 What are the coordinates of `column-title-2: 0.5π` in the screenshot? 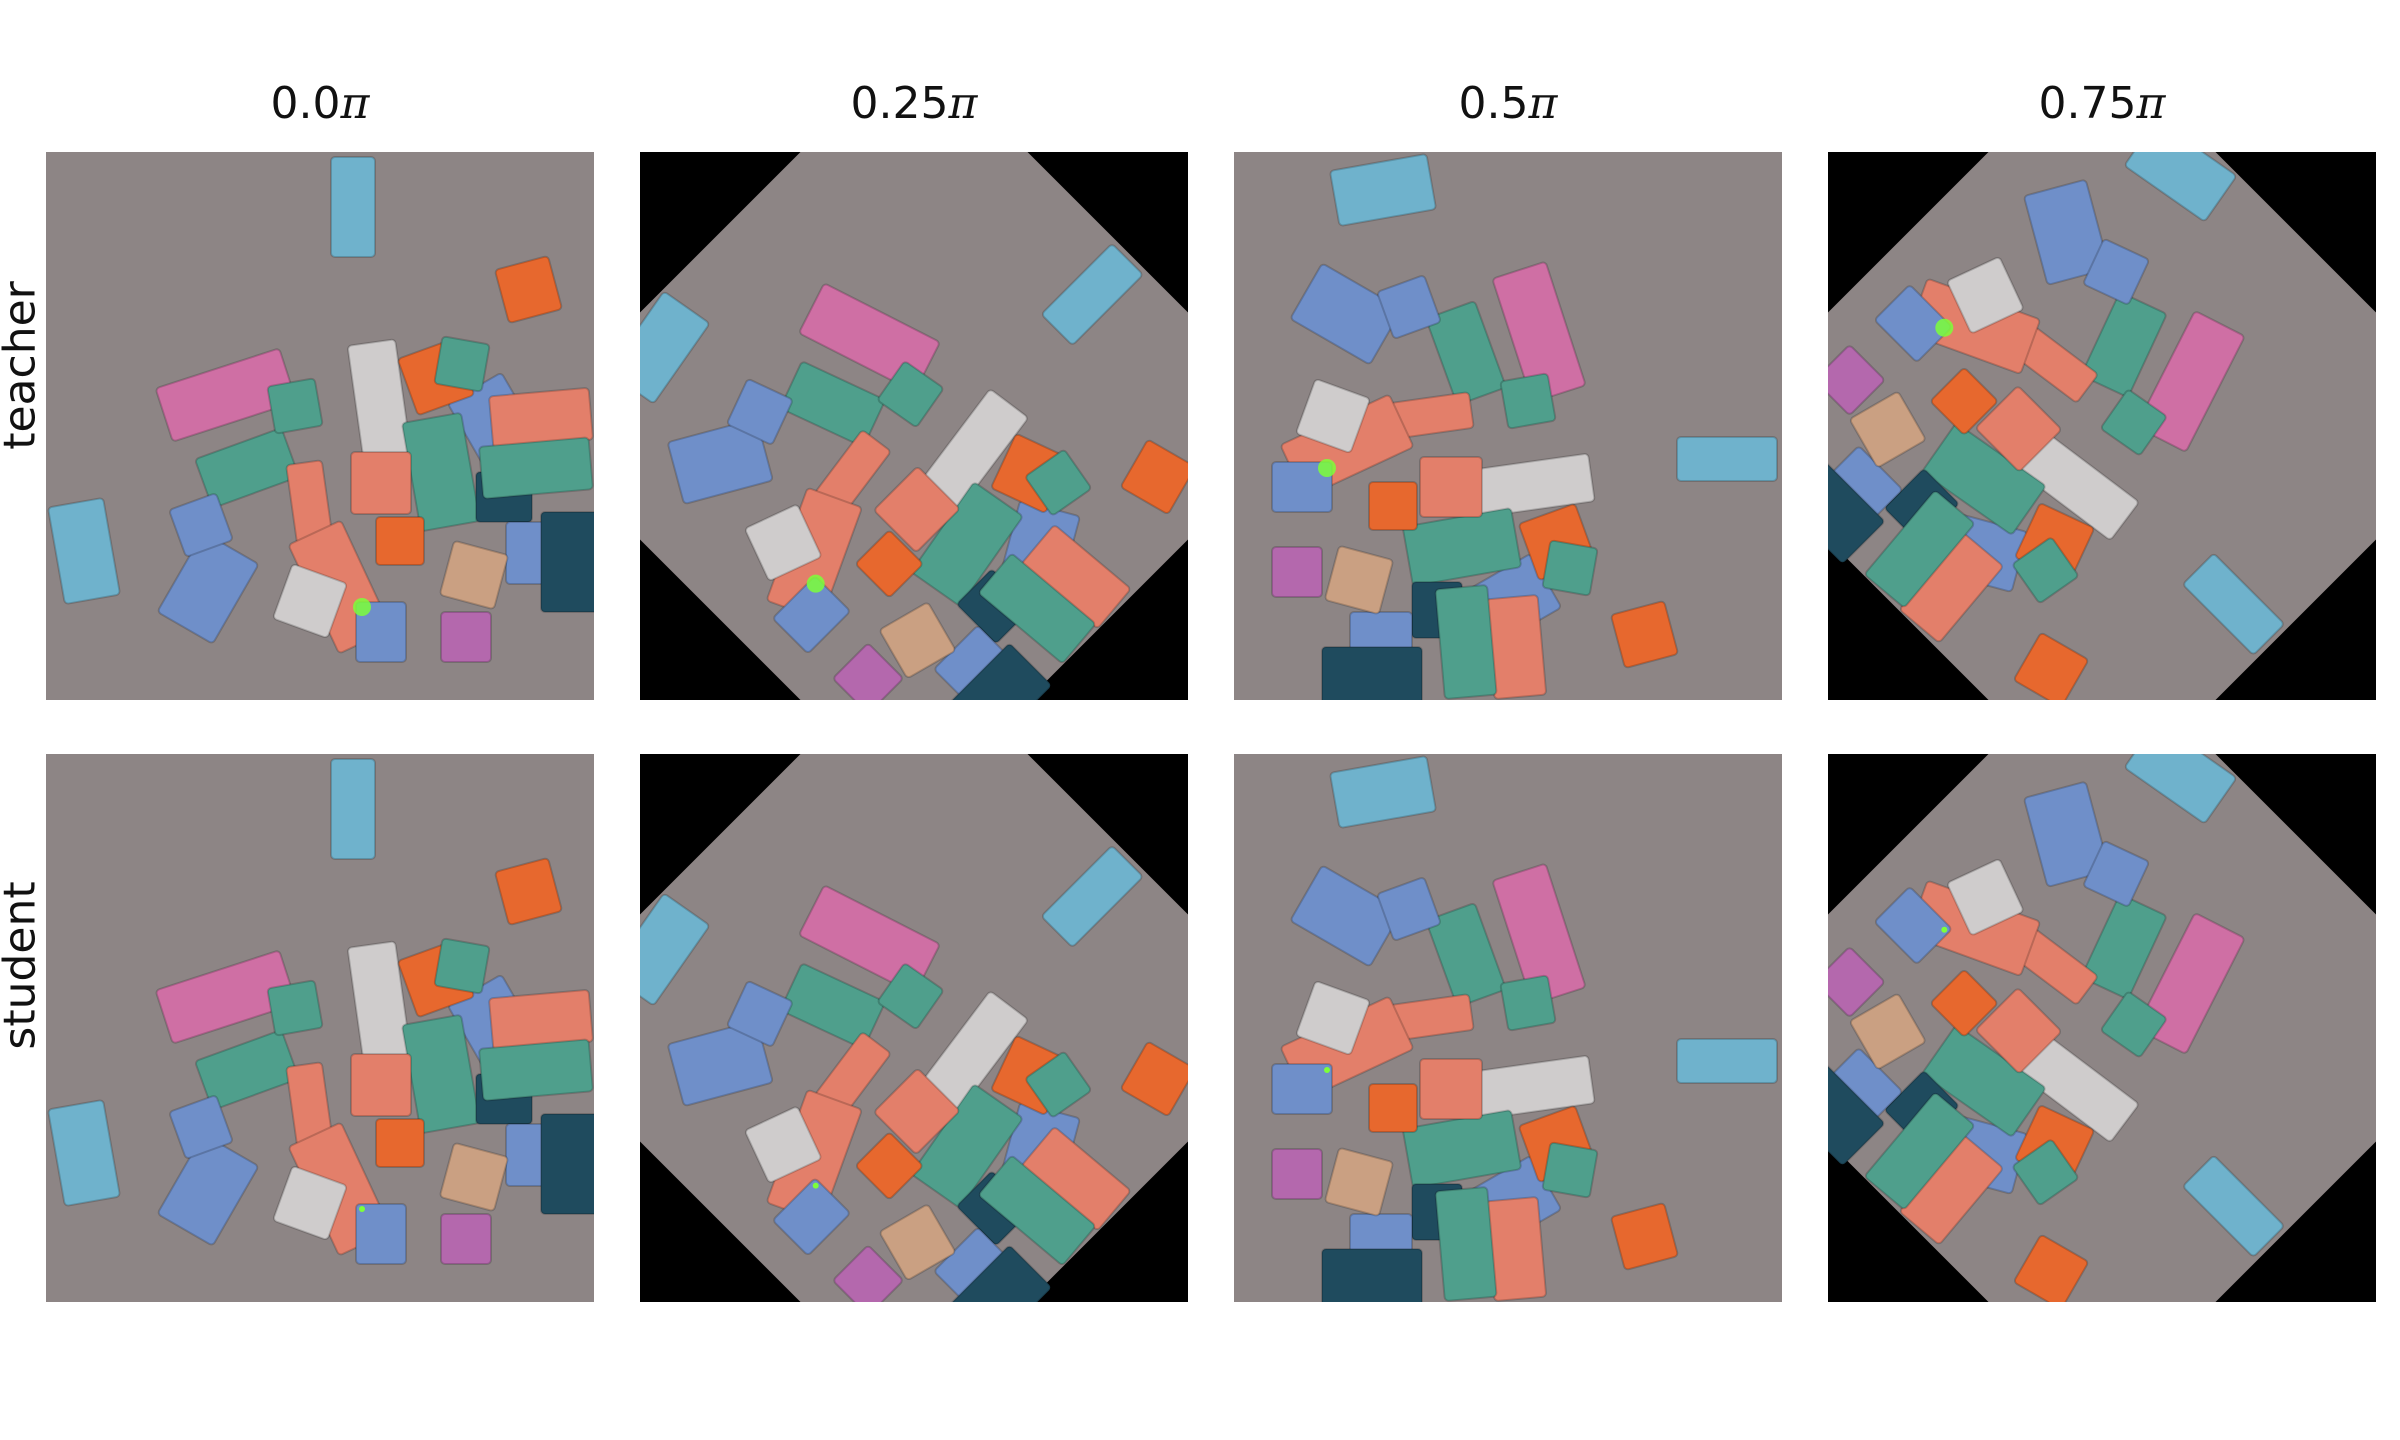 It's located at (1508, 103).